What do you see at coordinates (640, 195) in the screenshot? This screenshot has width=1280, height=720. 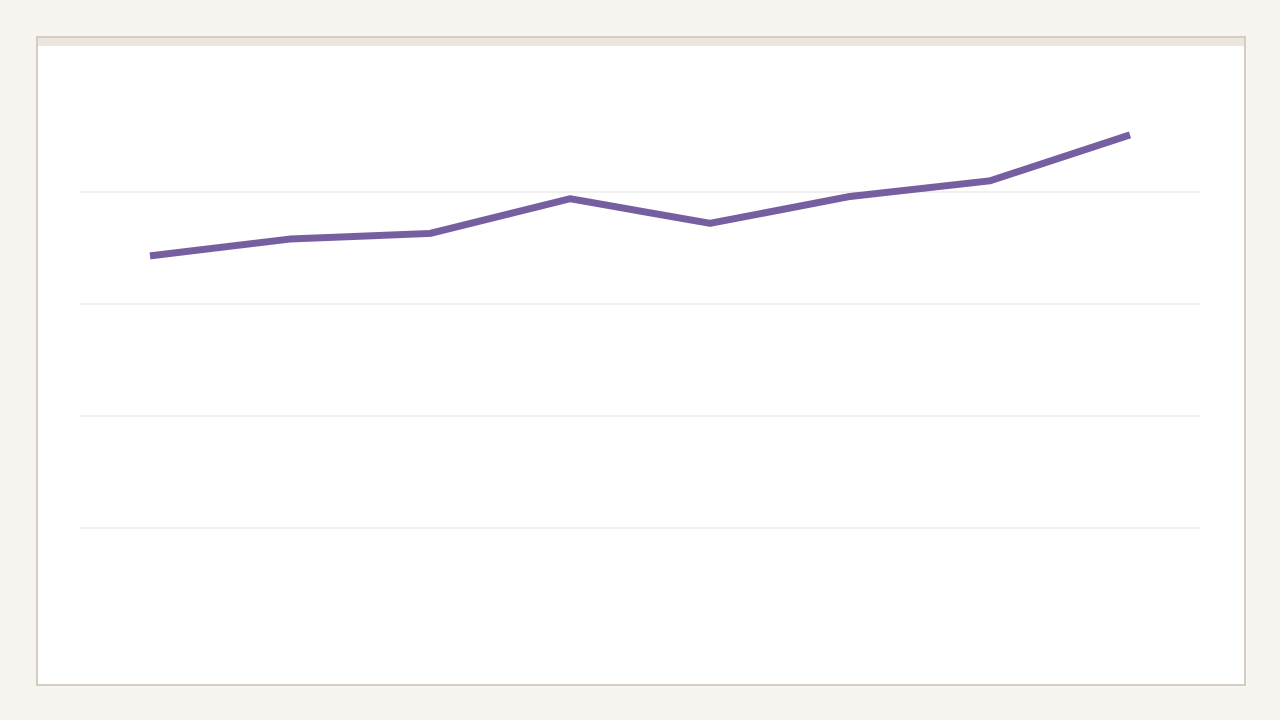 I see `data-line` at bounding box center [640, 195].